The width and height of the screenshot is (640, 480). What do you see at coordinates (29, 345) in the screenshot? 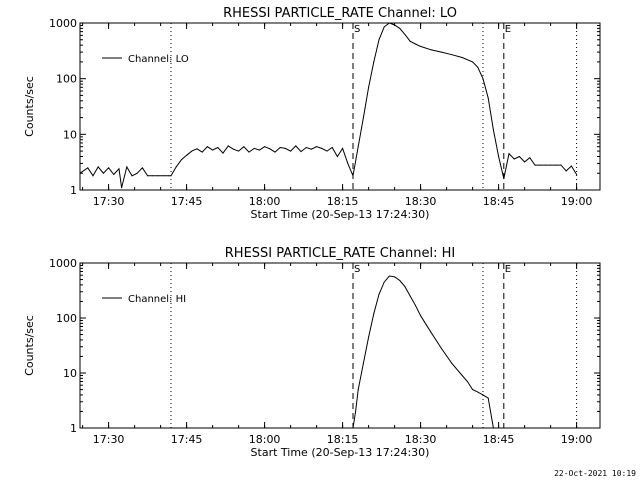
I see `y-axis-label: Counts/sec` at bounding box center [29, 345].